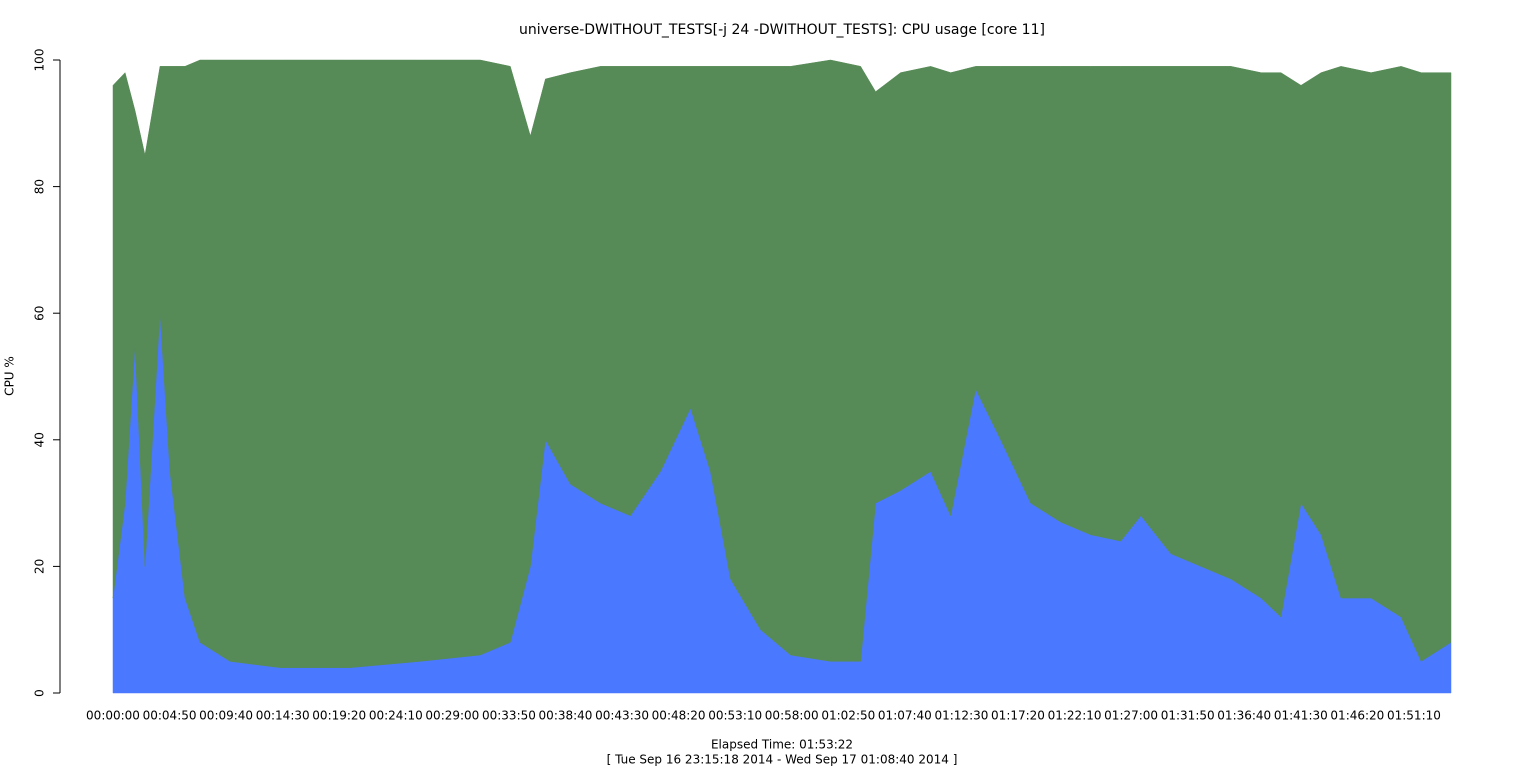  What do you see at coordinates (40, 693) in the screenshot?
I see `y-tick-label: 0` at bounding box center [40, 693].